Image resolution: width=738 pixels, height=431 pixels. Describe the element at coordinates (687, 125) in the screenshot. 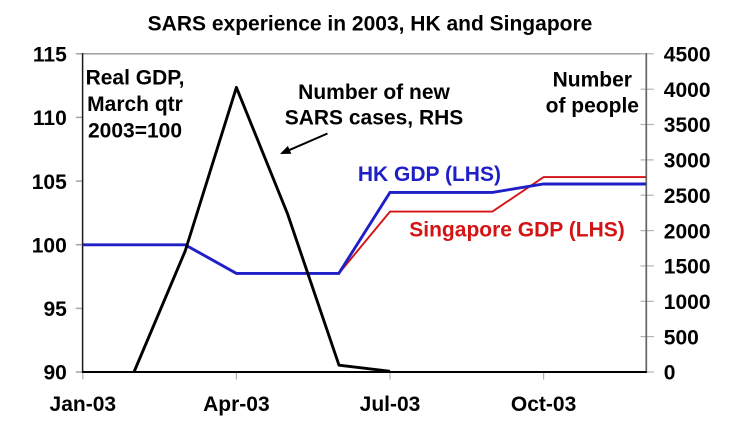

I see `svg-text: 3500` at that location.